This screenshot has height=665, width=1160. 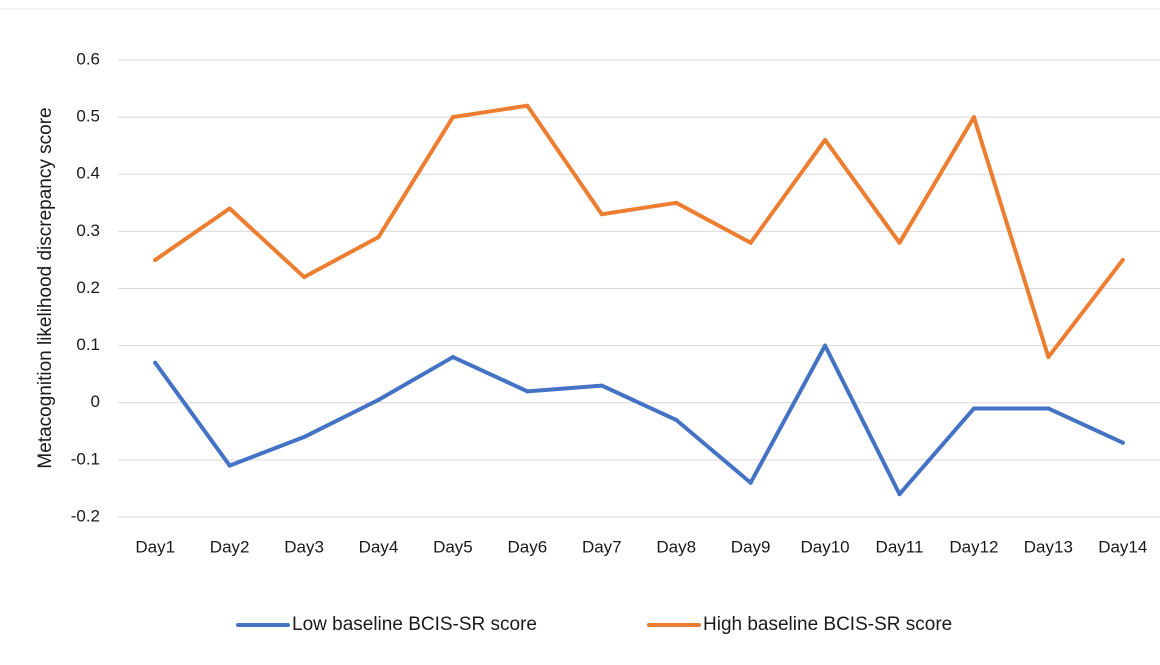 I want to click on y-tick-label: 0.3, so click(x=88, y=230).